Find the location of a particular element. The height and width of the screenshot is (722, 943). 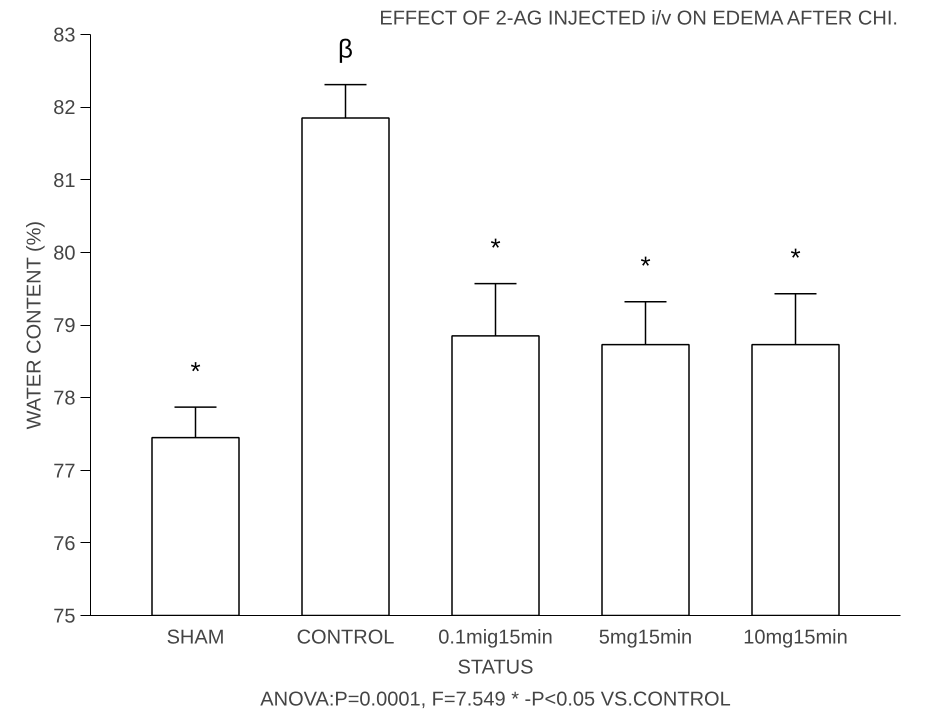

x-tick-label: 10mg15min is located at coordinates (795, 637).